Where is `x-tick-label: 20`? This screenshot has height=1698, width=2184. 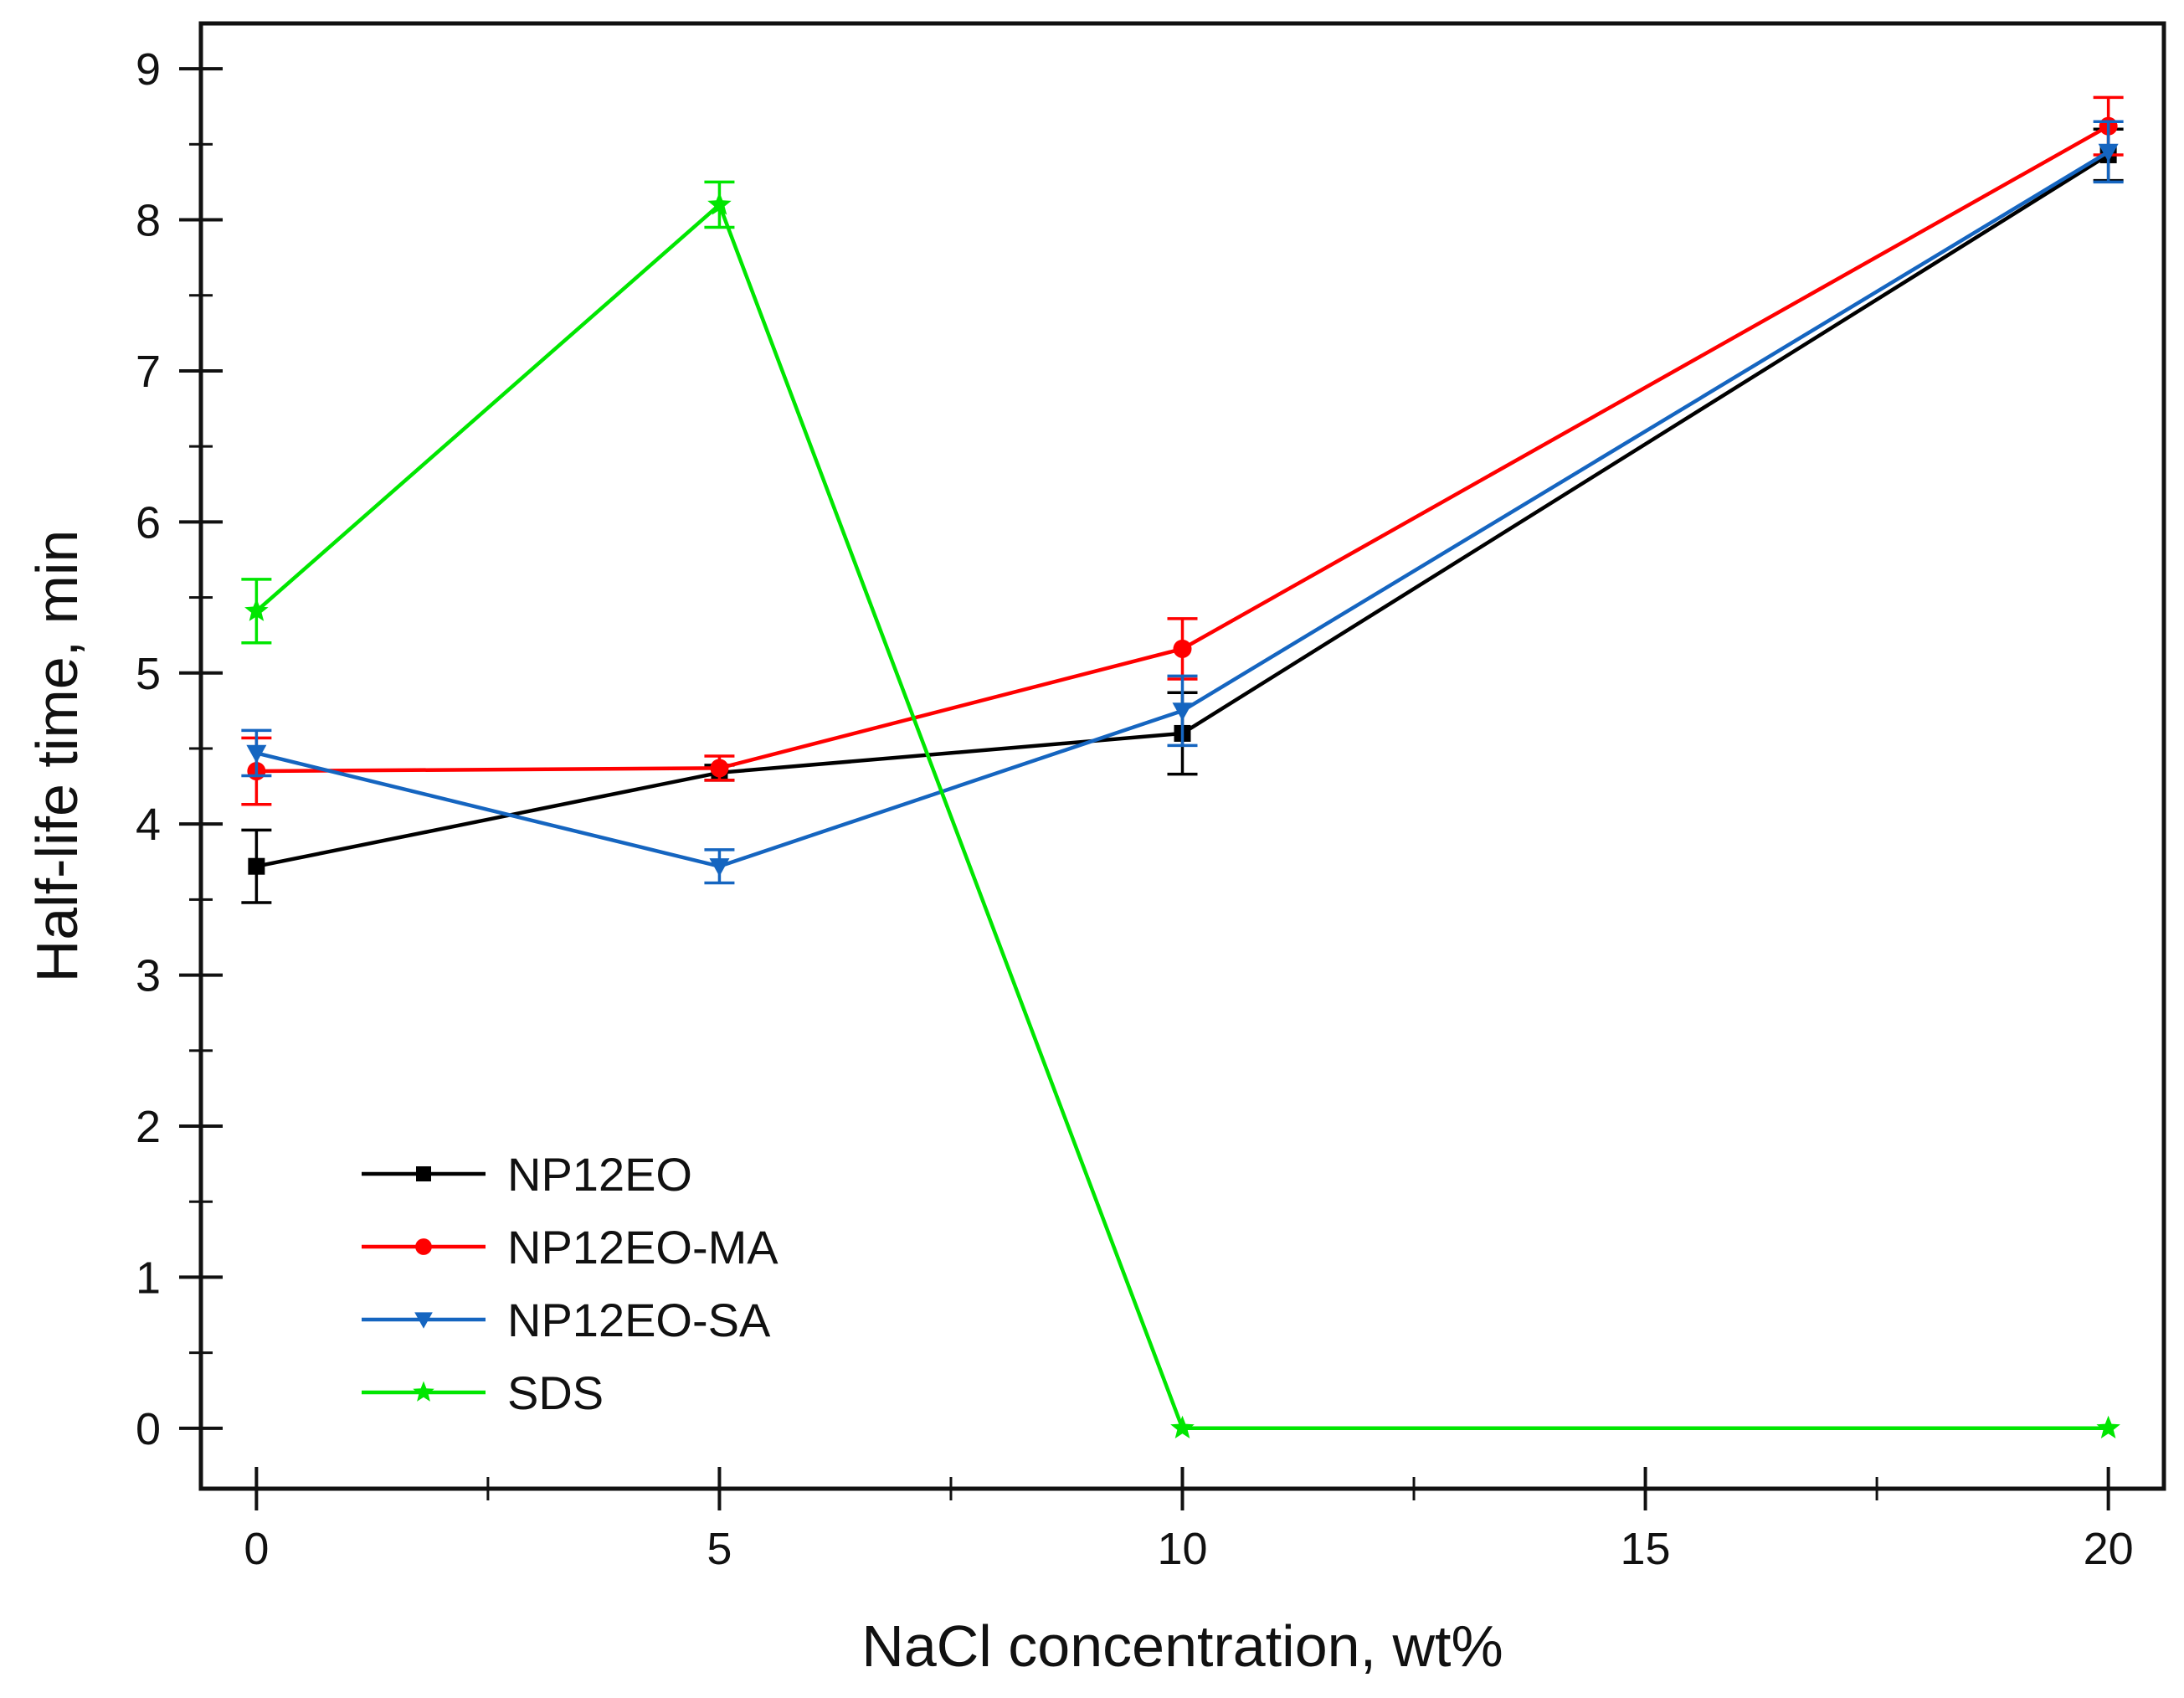 x-tick-label: 20 is located at coordinates (2109, 1549).